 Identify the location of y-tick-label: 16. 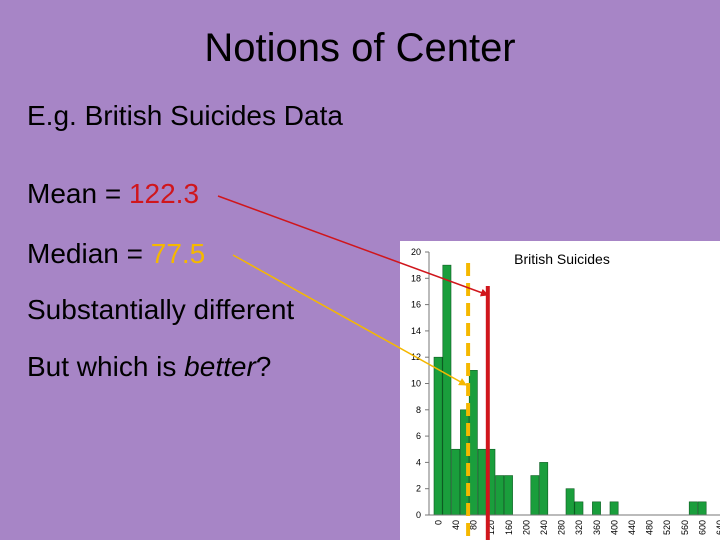
(416, 305).